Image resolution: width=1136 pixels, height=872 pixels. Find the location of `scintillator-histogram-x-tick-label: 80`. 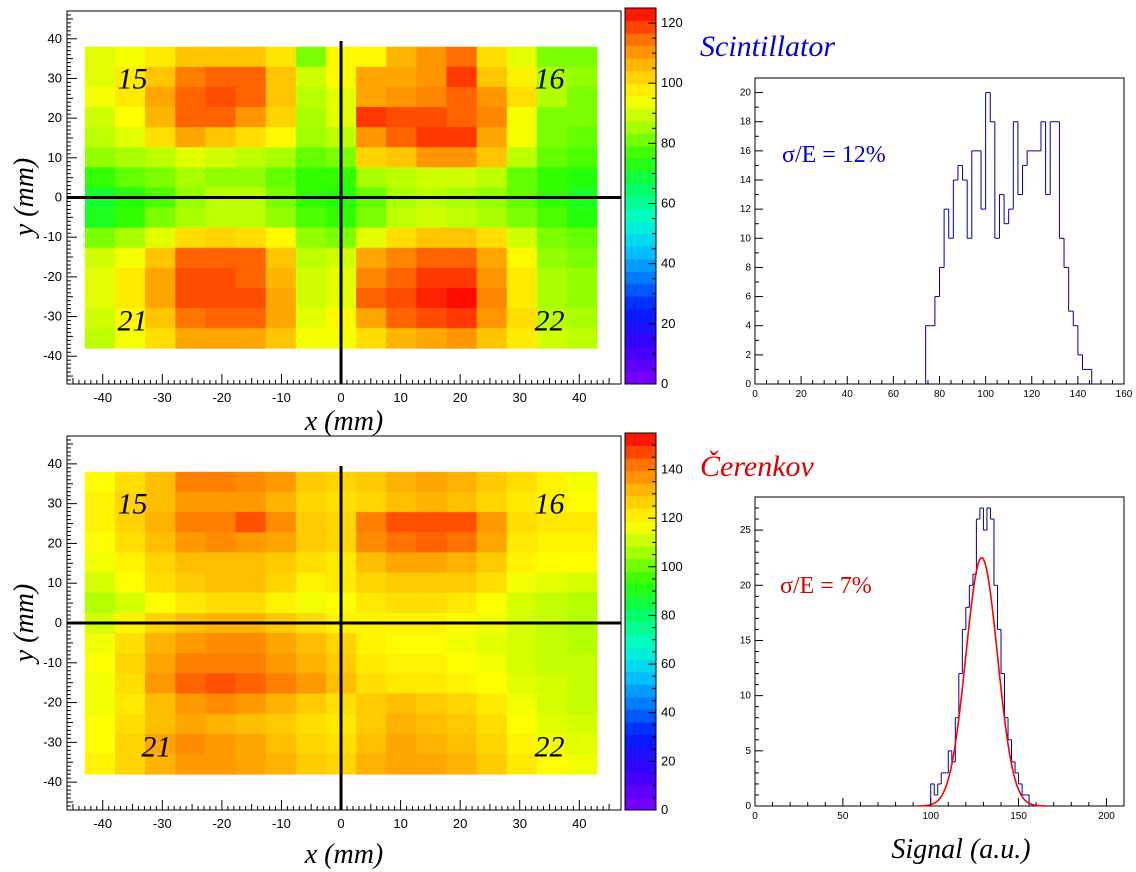

scintillator-histogram-x-tick-label: 80 is located at coordinates (940, 394).